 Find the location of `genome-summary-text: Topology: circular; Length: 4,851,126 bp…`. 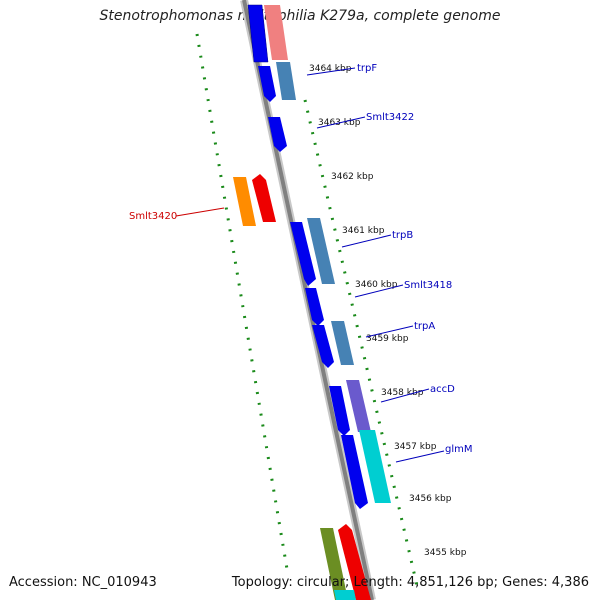

genome-summary-text: Topology: circular; Length: 4,851,126 bp… is located at coordinates (410, 582).